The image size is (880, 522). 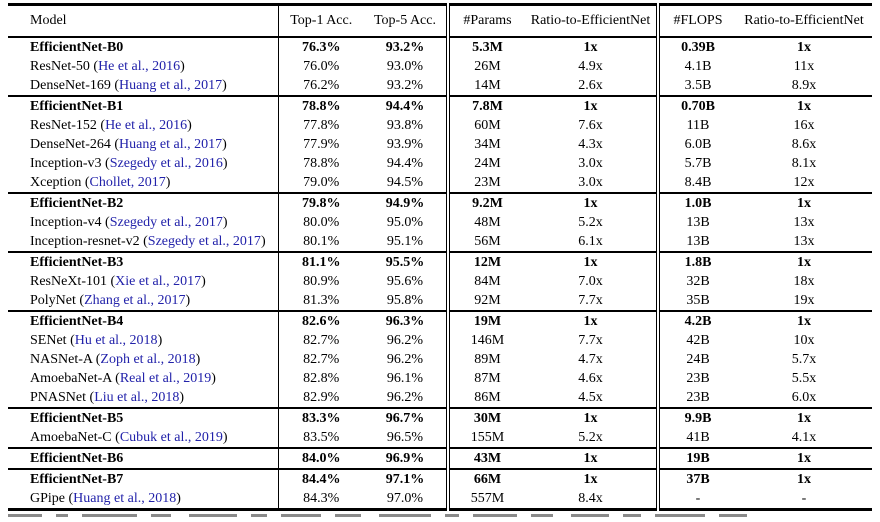 What do you see at coordinates (804, 281) in the screenshot?
I see `cell-flops-ratio: 18x` at bounding box center [804, 281].